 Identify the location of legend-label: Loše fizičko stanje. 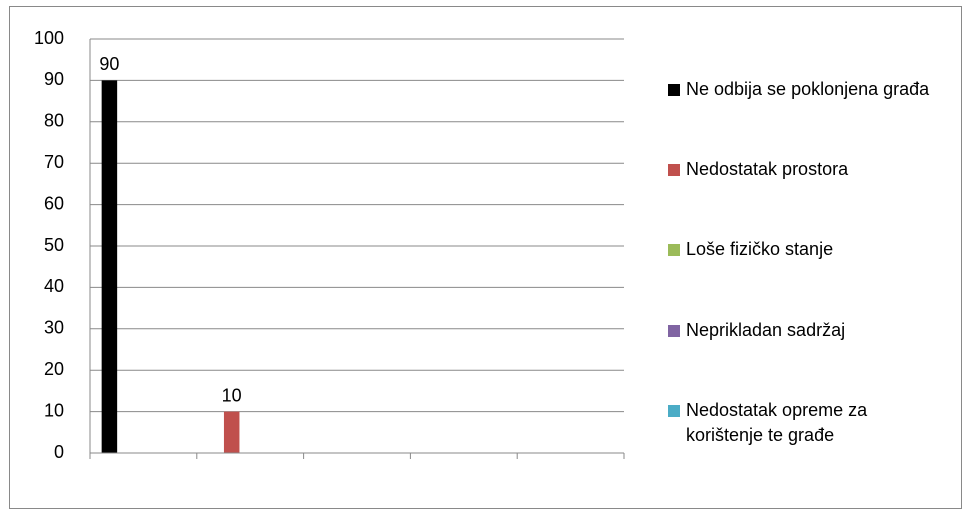
(759, 249).